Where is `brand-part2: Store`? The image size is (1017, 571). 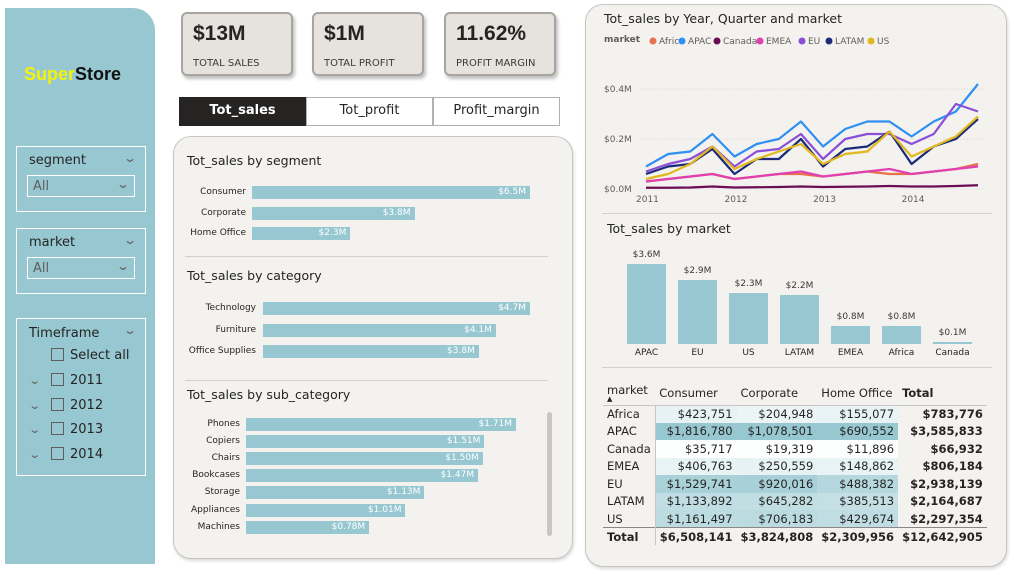 brand-part2: Store is located at coordinates (98, 74).